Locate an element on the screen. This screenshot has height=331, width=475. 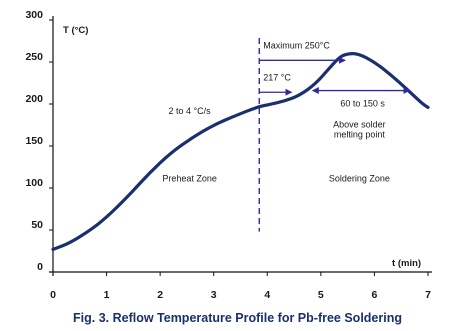
annotation-max-temp: Maximum 250°C is located at coordinates (296, 46).